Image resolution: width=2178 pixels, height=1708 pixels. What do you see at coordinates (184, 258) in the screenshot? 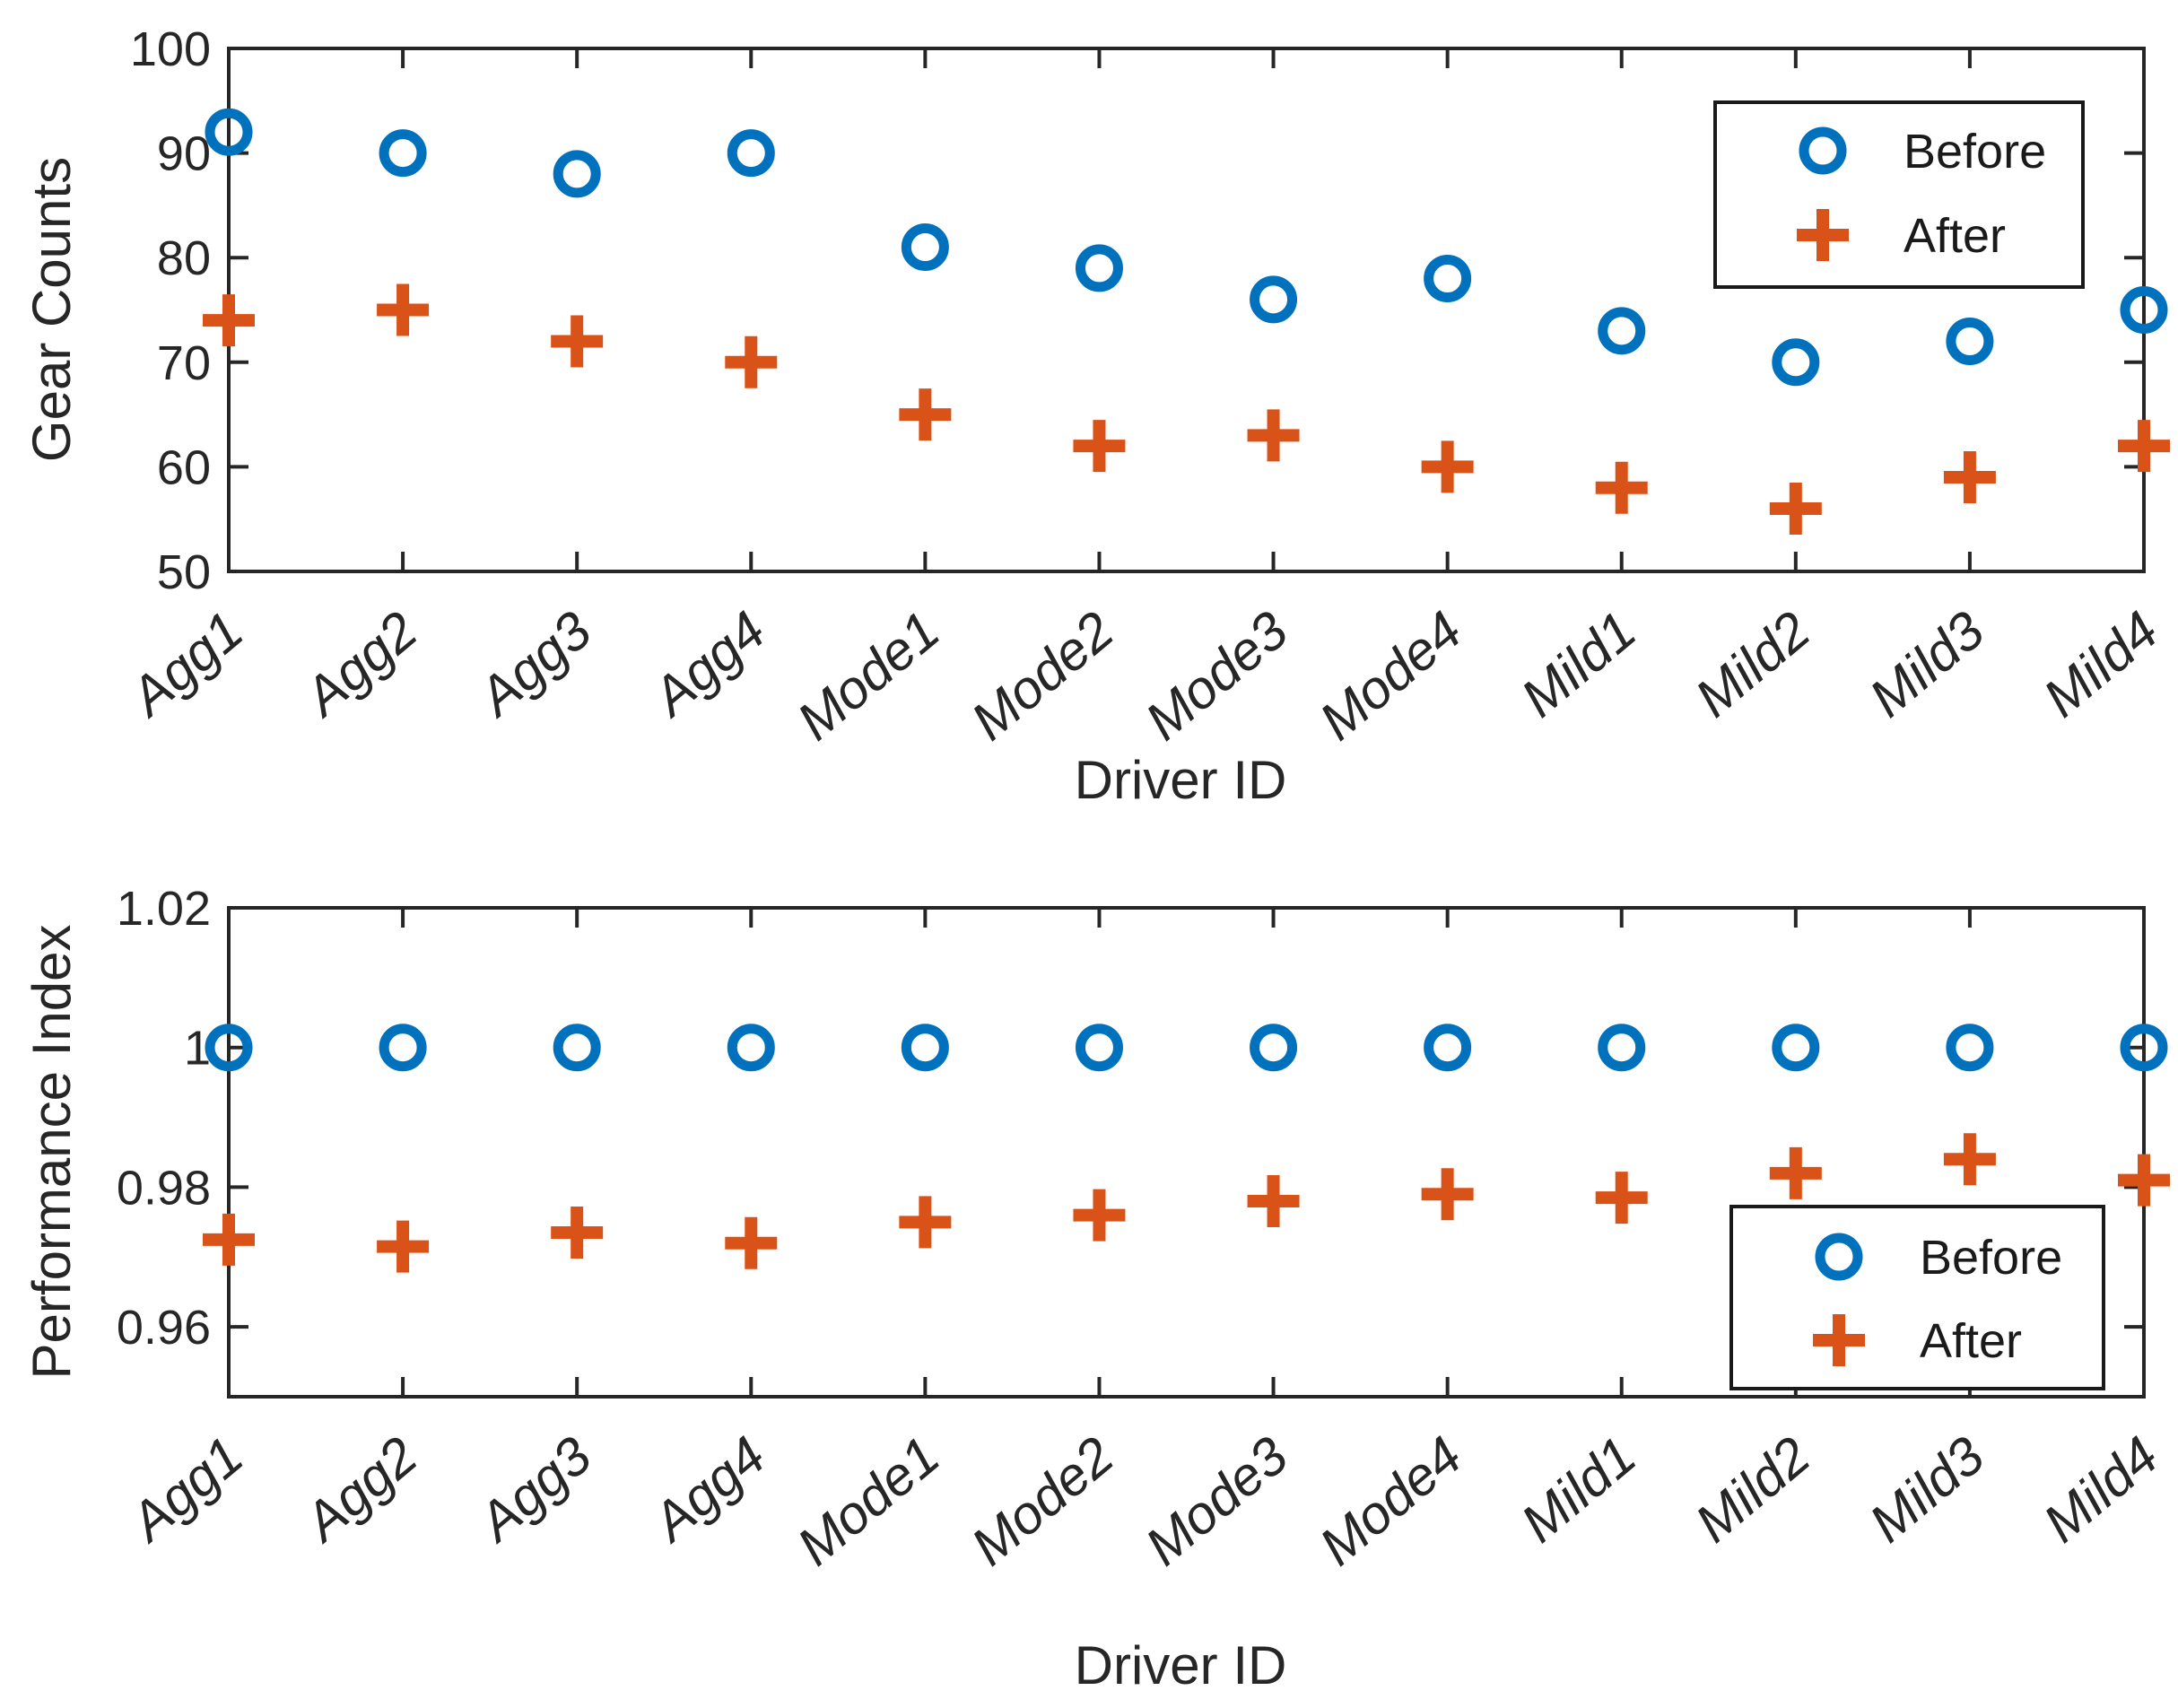
I see `y-tick-label: 80` at bounding box center [184, 258].